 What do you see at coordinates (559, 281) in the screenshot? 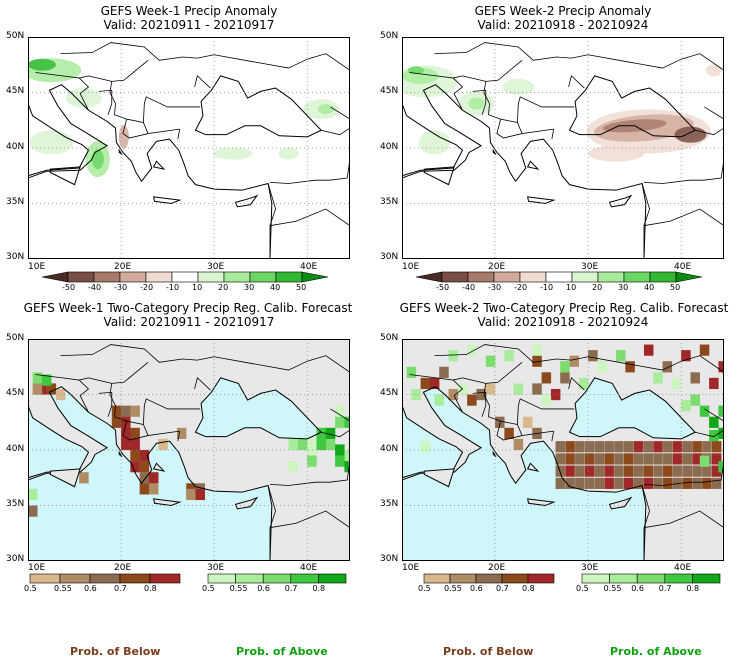
I see `anomaly-colorbar-week2: -50 -40 -30 -20 -10 10 20 30 40 50` at bounding box center [559, 281].